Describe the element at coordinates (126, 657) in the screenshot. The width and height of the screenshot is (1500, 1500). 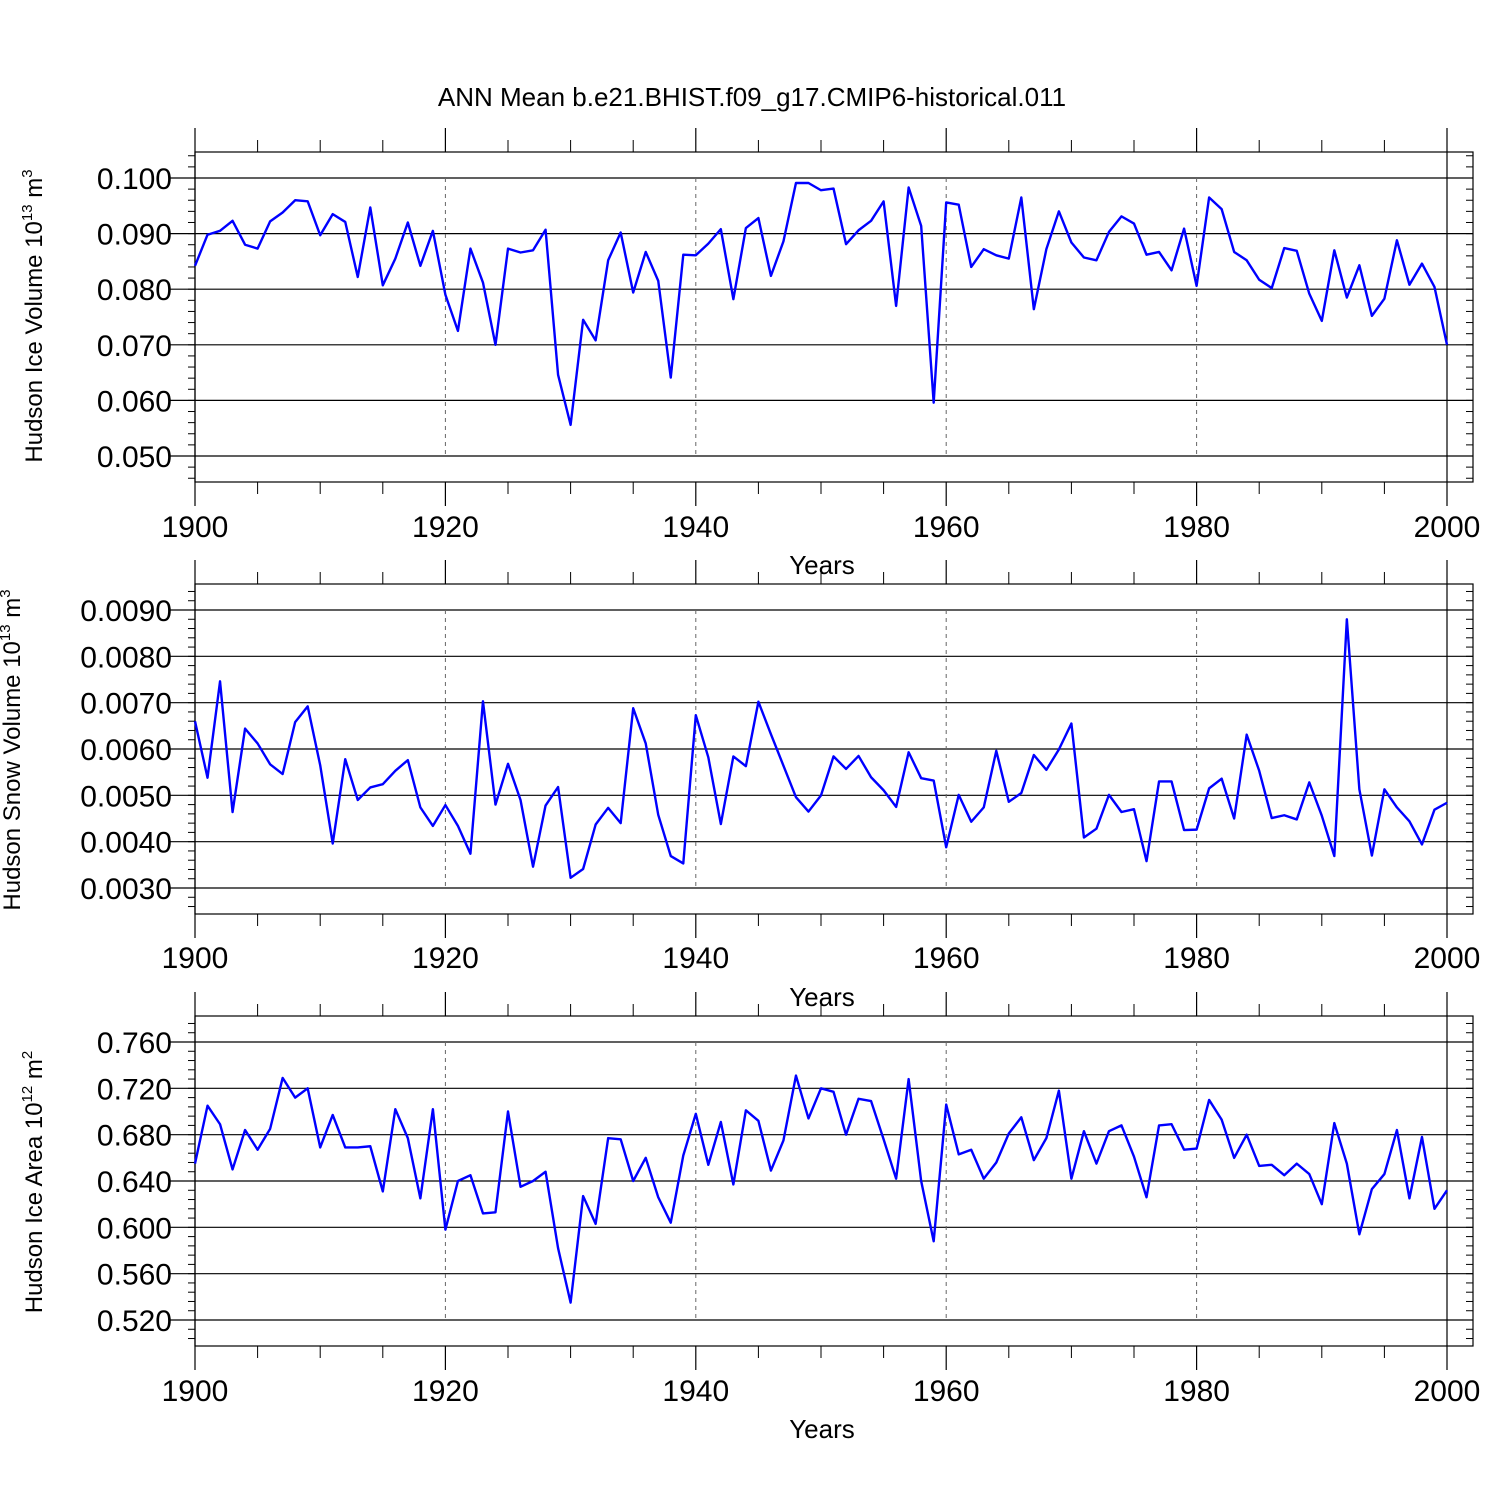
I see `snow-volume-ytick-label: 0.0080` at that location.